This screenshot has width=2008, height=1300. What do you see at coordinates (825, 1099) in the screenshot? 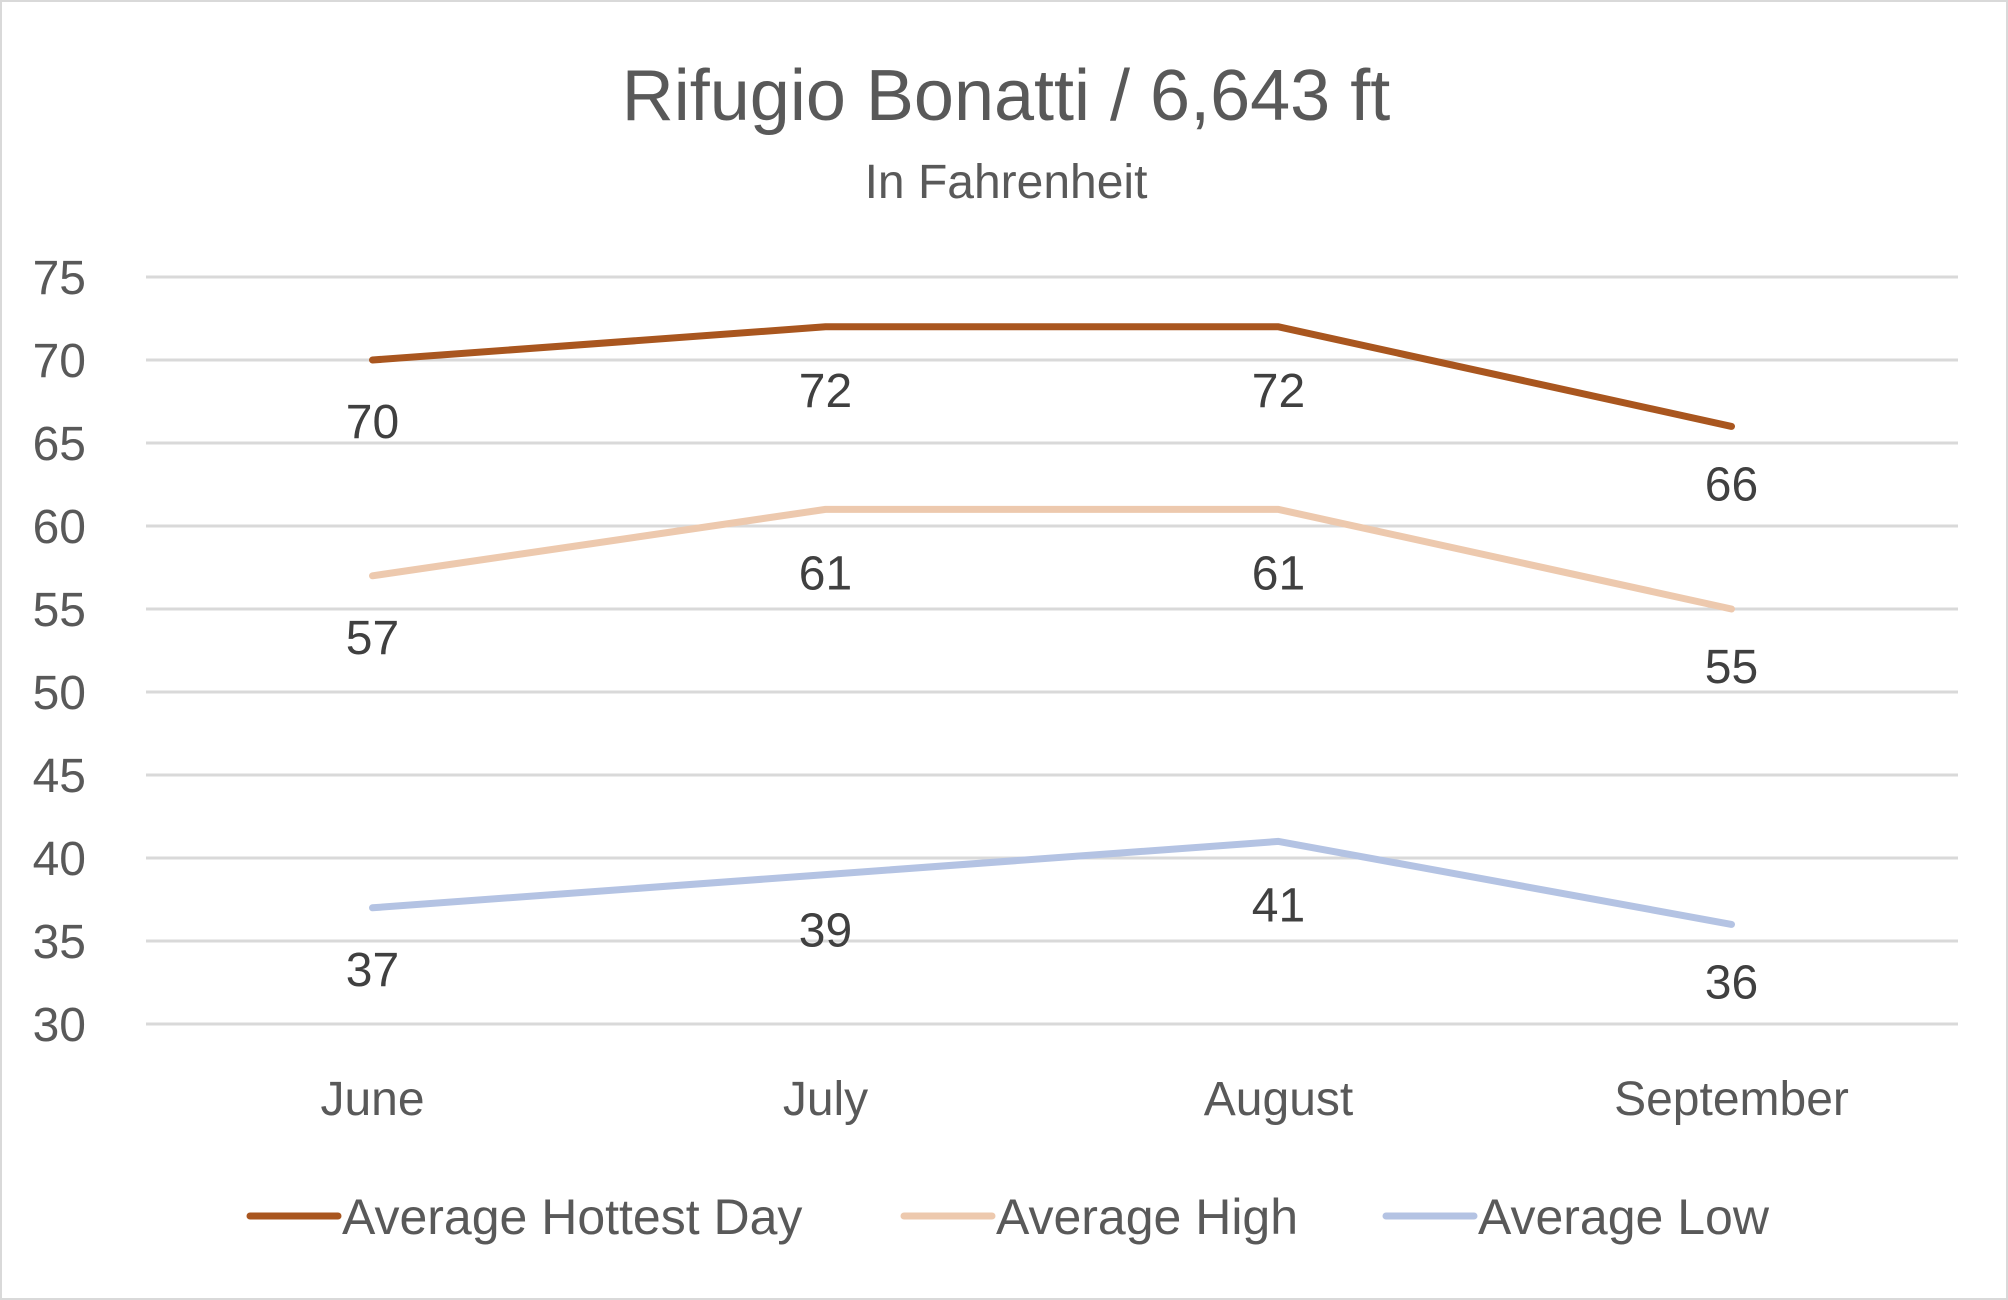
I see `x-tick-label: July` at bounding box center [825, 1099].